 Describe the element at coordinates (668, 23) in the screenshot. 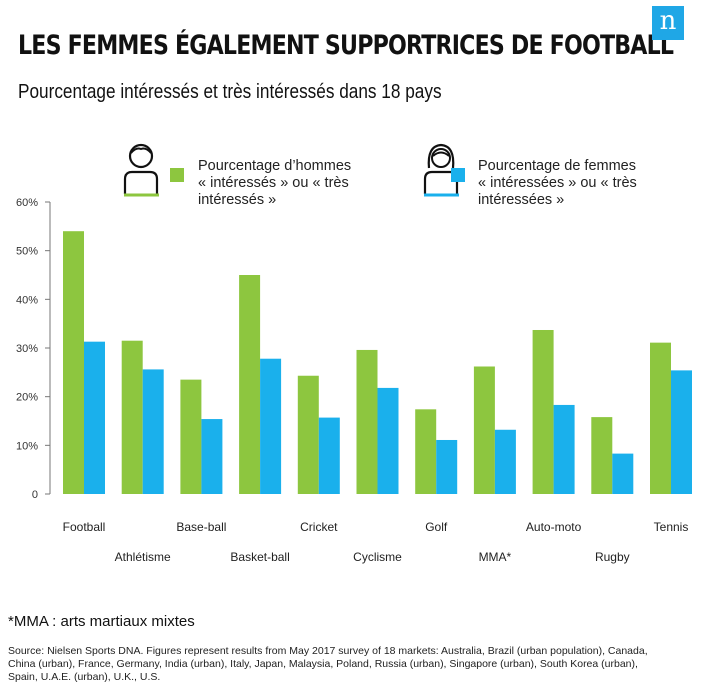

I see `nielsen-logo: n` at that location.